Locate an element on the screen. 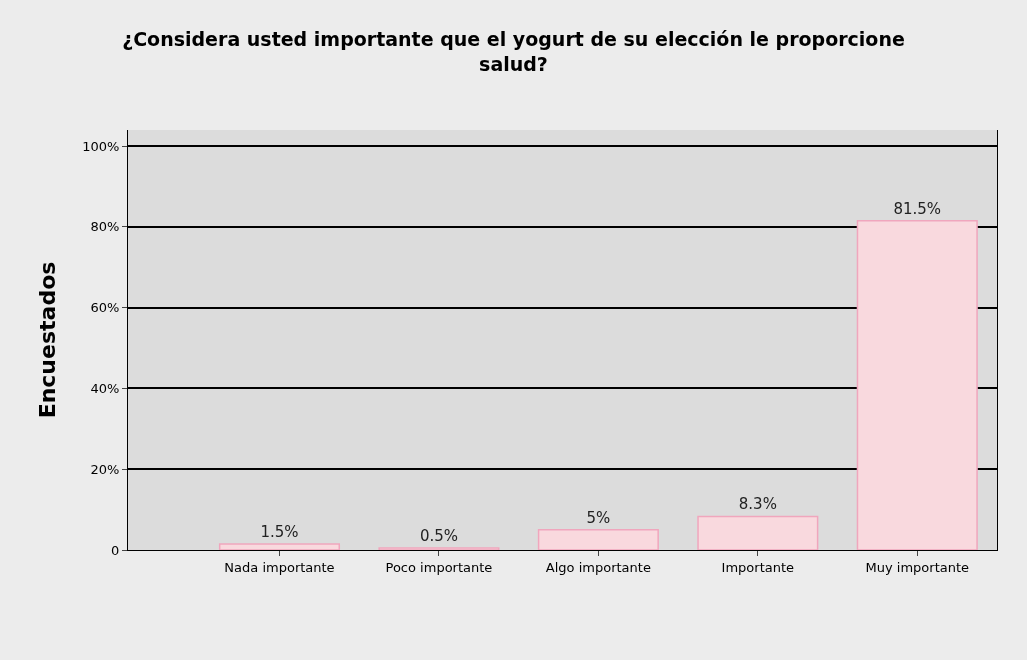 This screenshot has width=1027, height=660. x-tick-label: Muy importante is located at coordinates (917, 567).